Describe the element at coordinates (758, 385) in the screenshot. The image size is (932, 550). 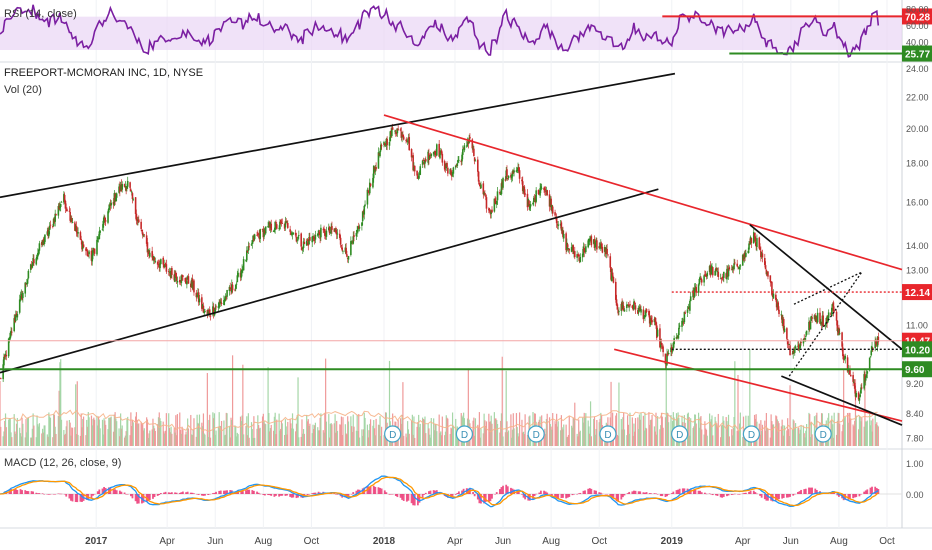
I see `downtrend-lower-line` at that location.